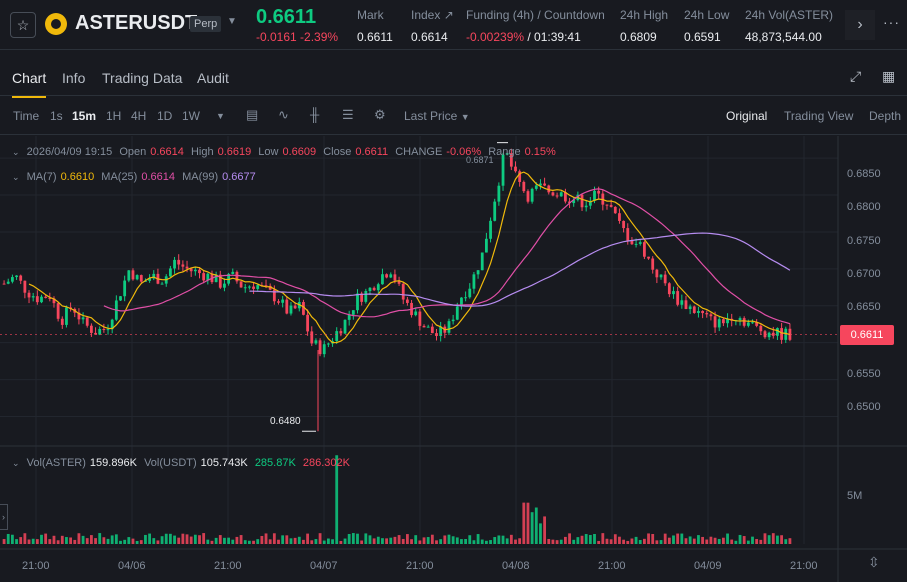  What do you see at coordinates (139, 116) in the screenshot?
I see `interval-4h: 4H` at bounding box center [139, 116].